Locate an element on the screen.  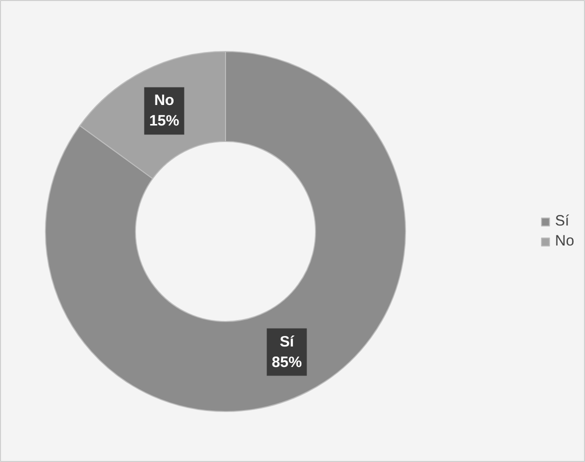
legend-label: No is located at coordinates (565, 241).